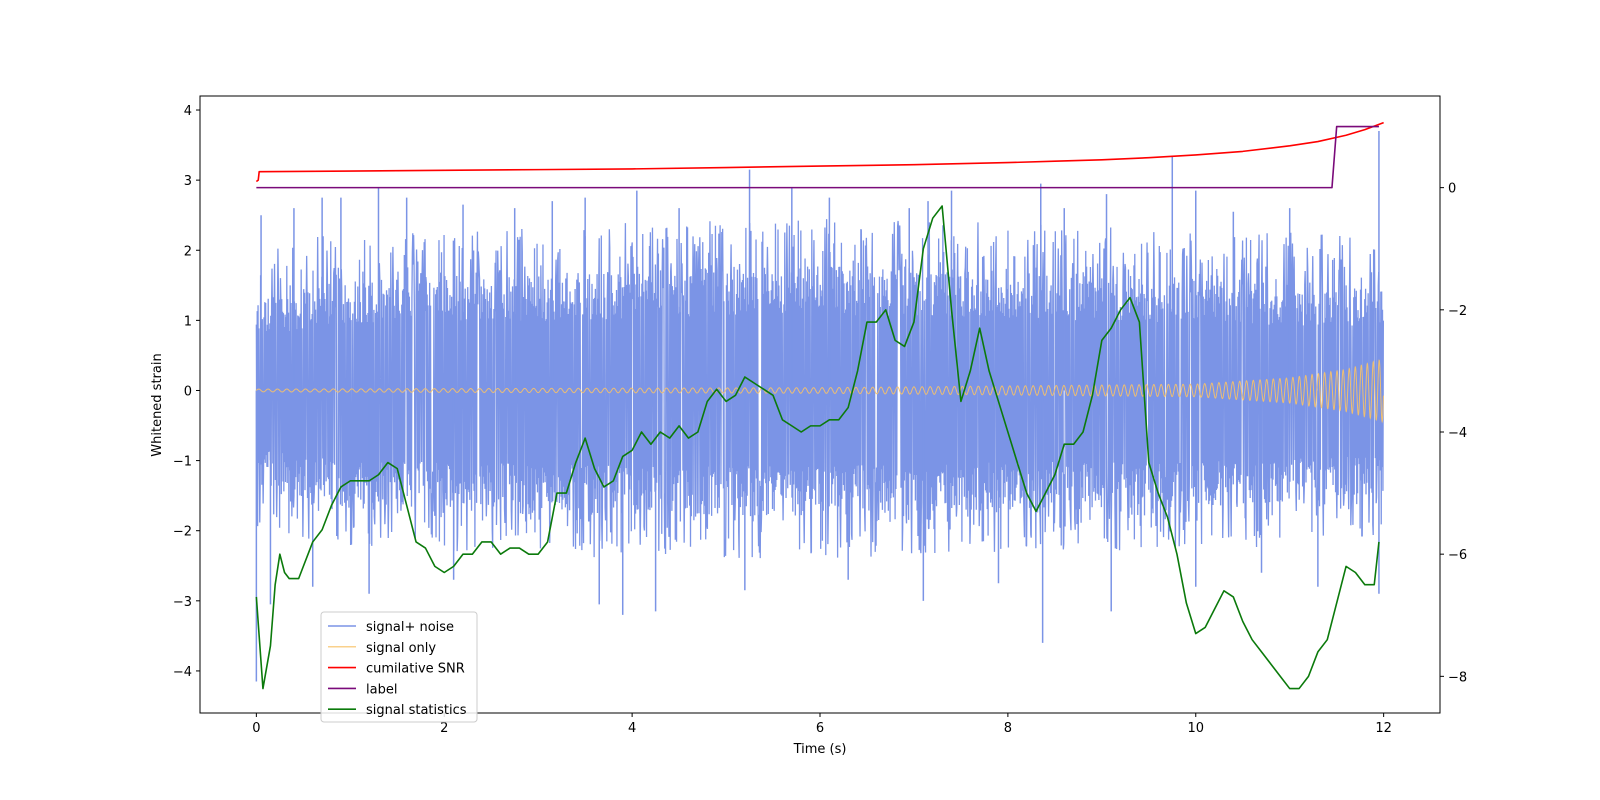 The height and width of the screenshot is (800, 1600). What do you see at coordinates (1008, 728) in the screenshot?
I see `x-tick-label: 8` at bounding box center [1008, 728].